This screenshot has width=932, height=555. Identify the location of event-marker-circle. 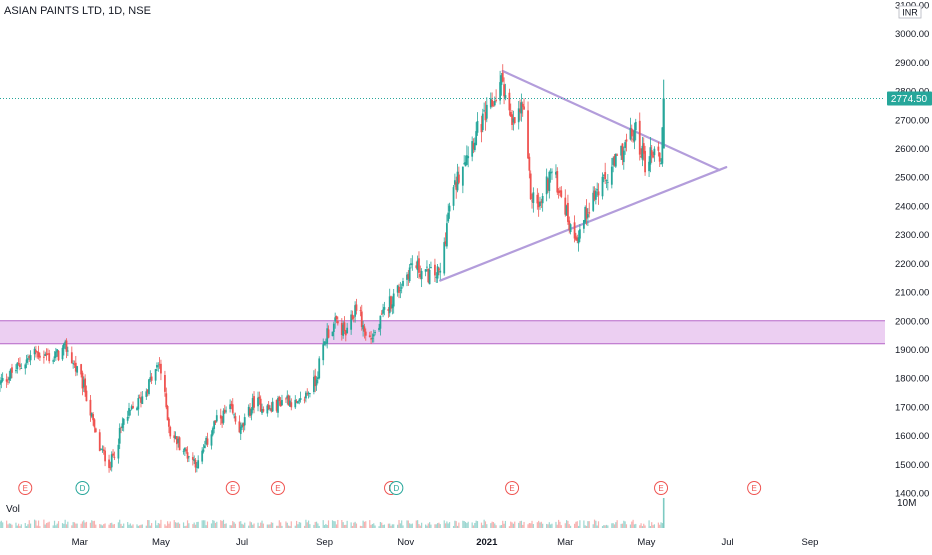
(277, 488).